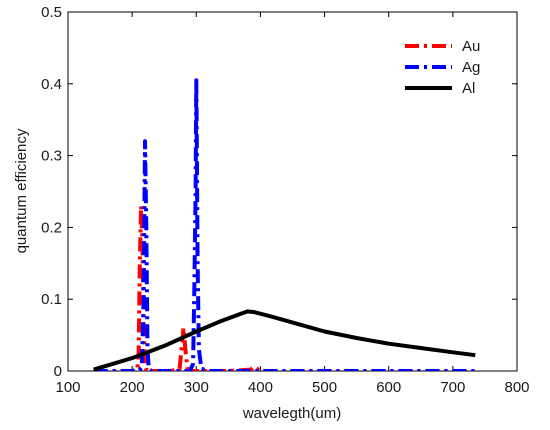  What do you see at coordinates (21, 190) in the screenshot?
I see `y-axis-label: quantum efficiency` at bounding box center [21, 190].